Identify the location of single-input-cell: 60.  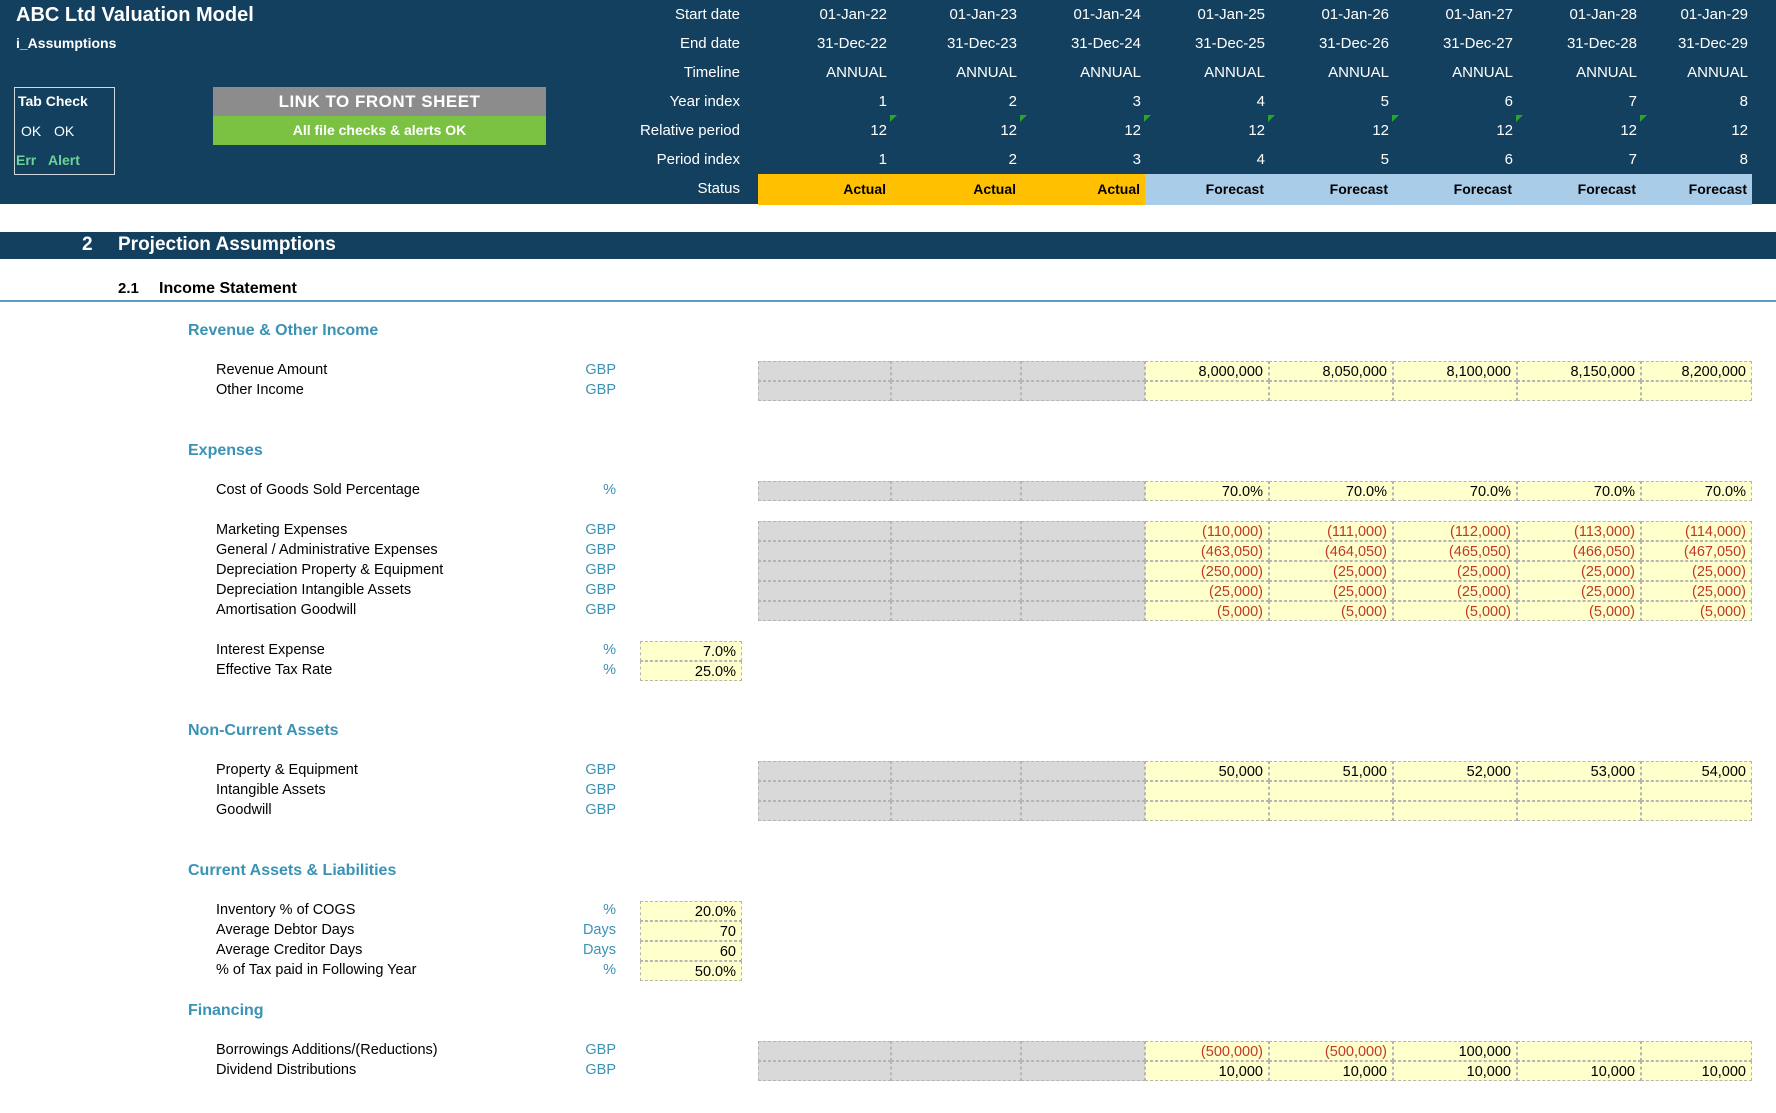
(691, 951).